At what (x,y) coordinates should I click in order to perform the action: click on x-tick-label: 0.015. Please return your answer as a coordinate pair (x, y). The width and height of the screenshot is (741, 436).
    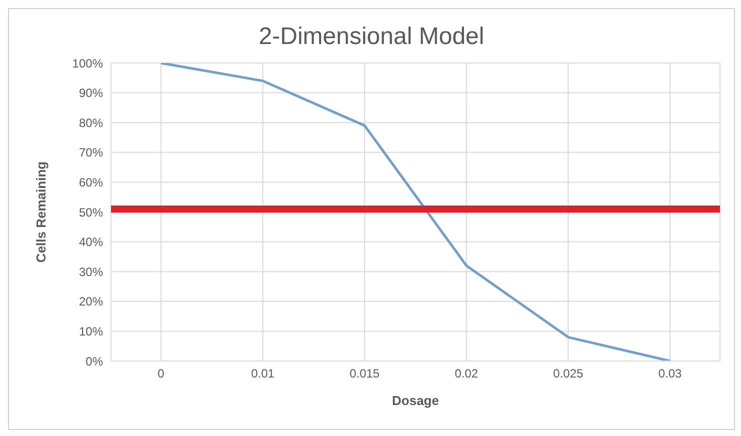
    Looking at the image, I should click on (365, 373).